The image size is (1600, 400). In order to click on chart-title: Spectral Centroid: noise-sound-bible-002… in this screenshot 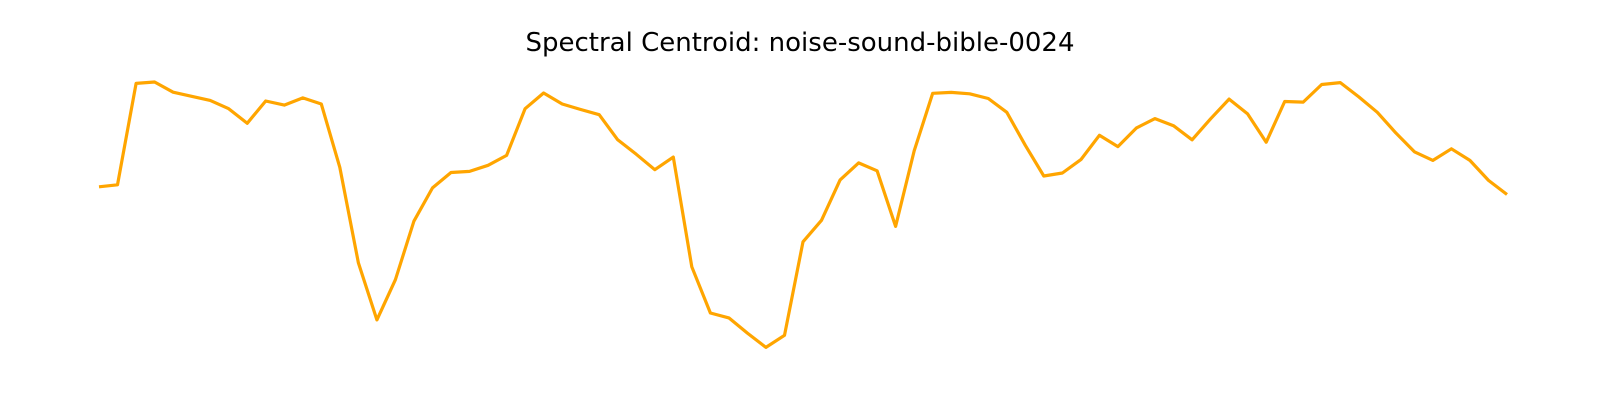, I will do `click(799, 43)`.